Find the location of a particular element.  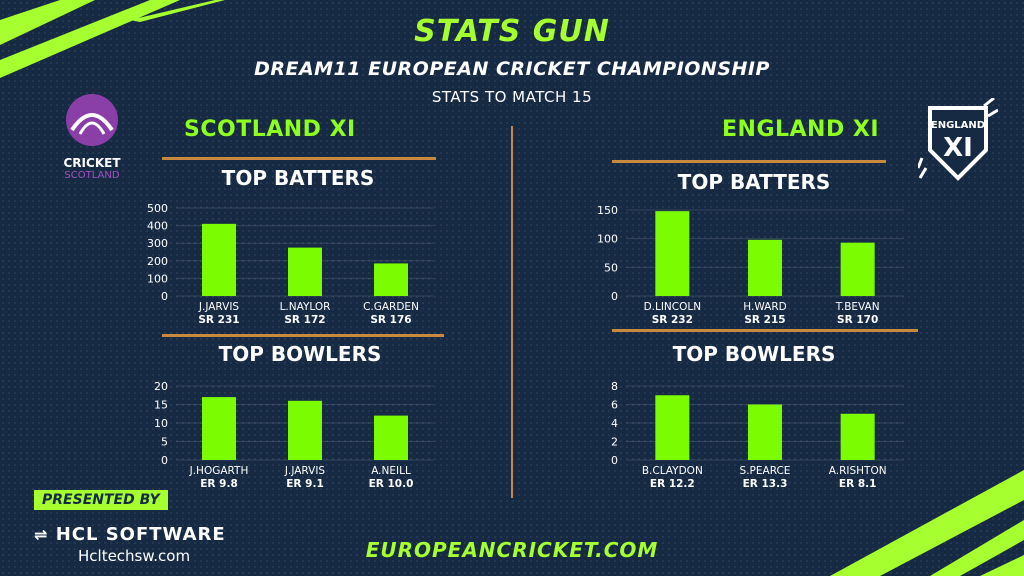

divider-scotland-top is located at coordinates (299, 158).